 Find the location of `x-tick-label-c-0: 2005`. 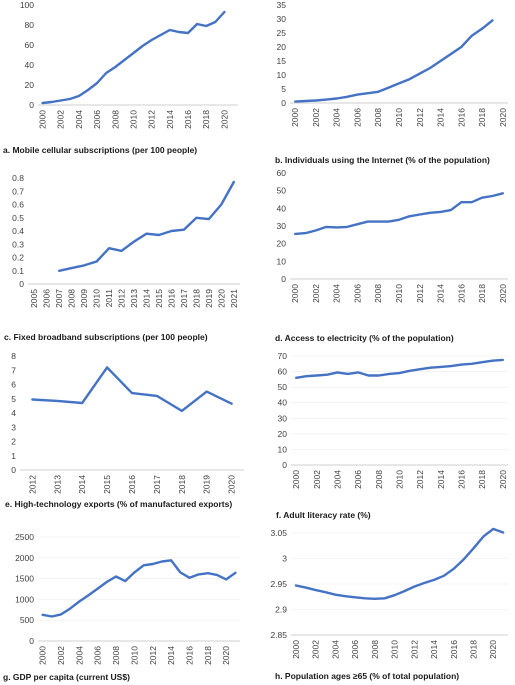

x-tick-label-c-0: 2005 is located at coordinates (34, 298).